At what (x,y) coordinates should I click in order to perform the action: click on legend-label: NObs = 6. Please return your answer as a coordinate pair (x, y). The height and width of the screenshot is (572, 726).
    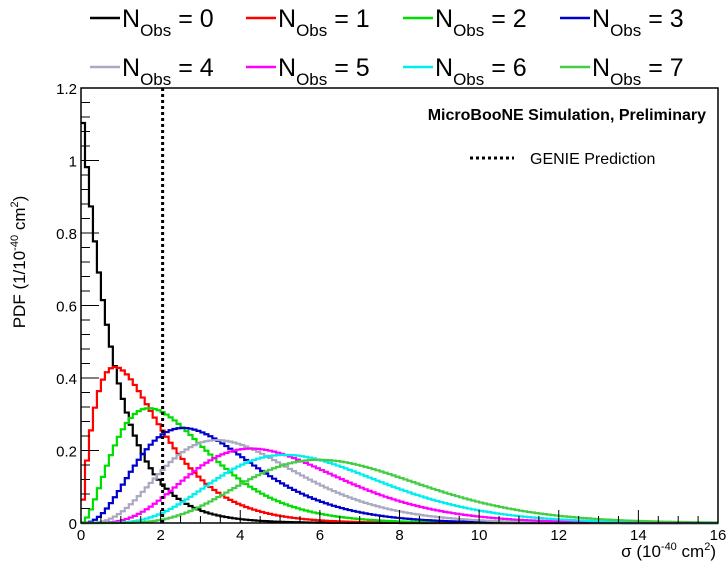
    Looking at the image, I should click on (481, 71).